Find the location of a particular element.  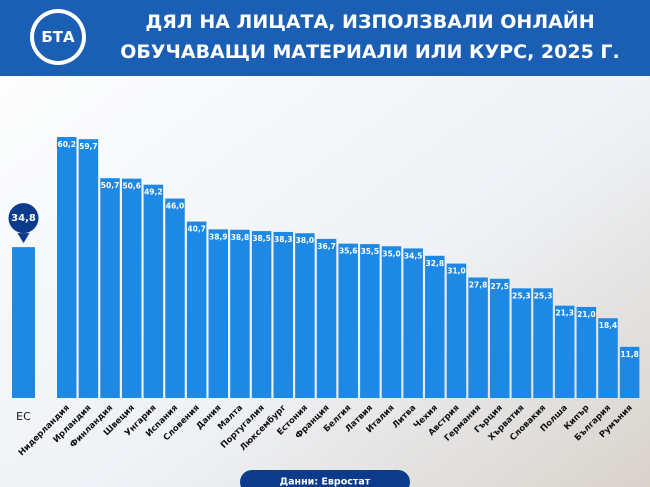

value-label: 36,7 is located at coordinates (326, 246).